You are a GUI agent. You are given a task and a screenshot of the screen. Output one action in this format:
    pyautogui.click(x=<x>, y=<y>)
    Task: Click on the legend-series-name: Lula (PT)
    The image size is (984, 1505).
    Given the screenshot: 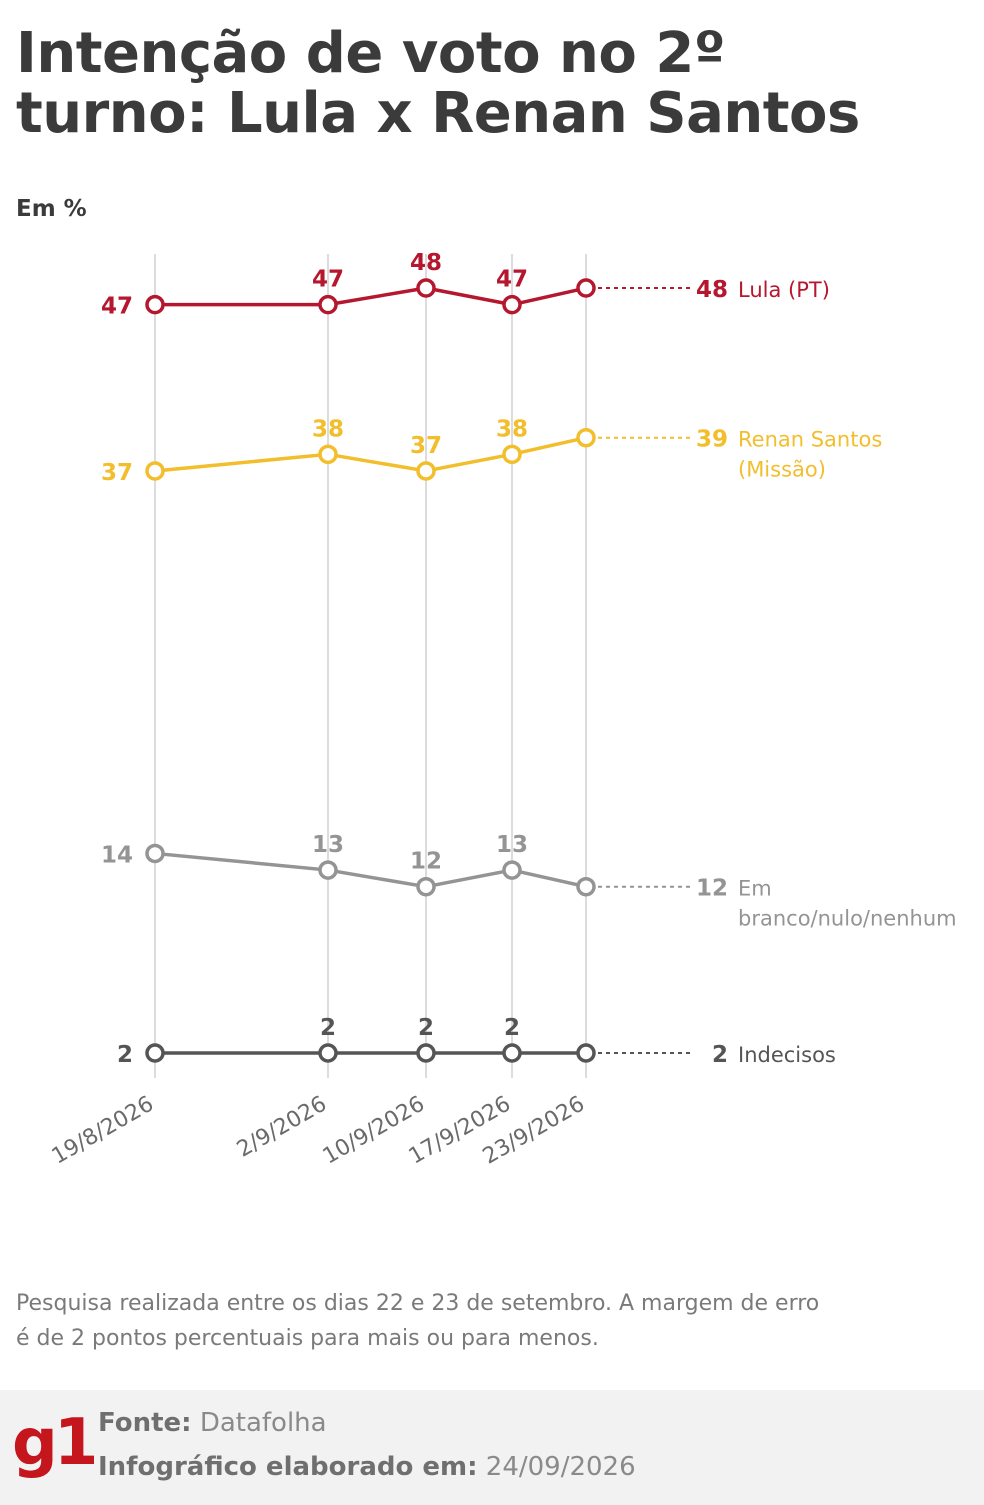 What is the action you would take?
    pyautogui.click(x=784, y=290)
    